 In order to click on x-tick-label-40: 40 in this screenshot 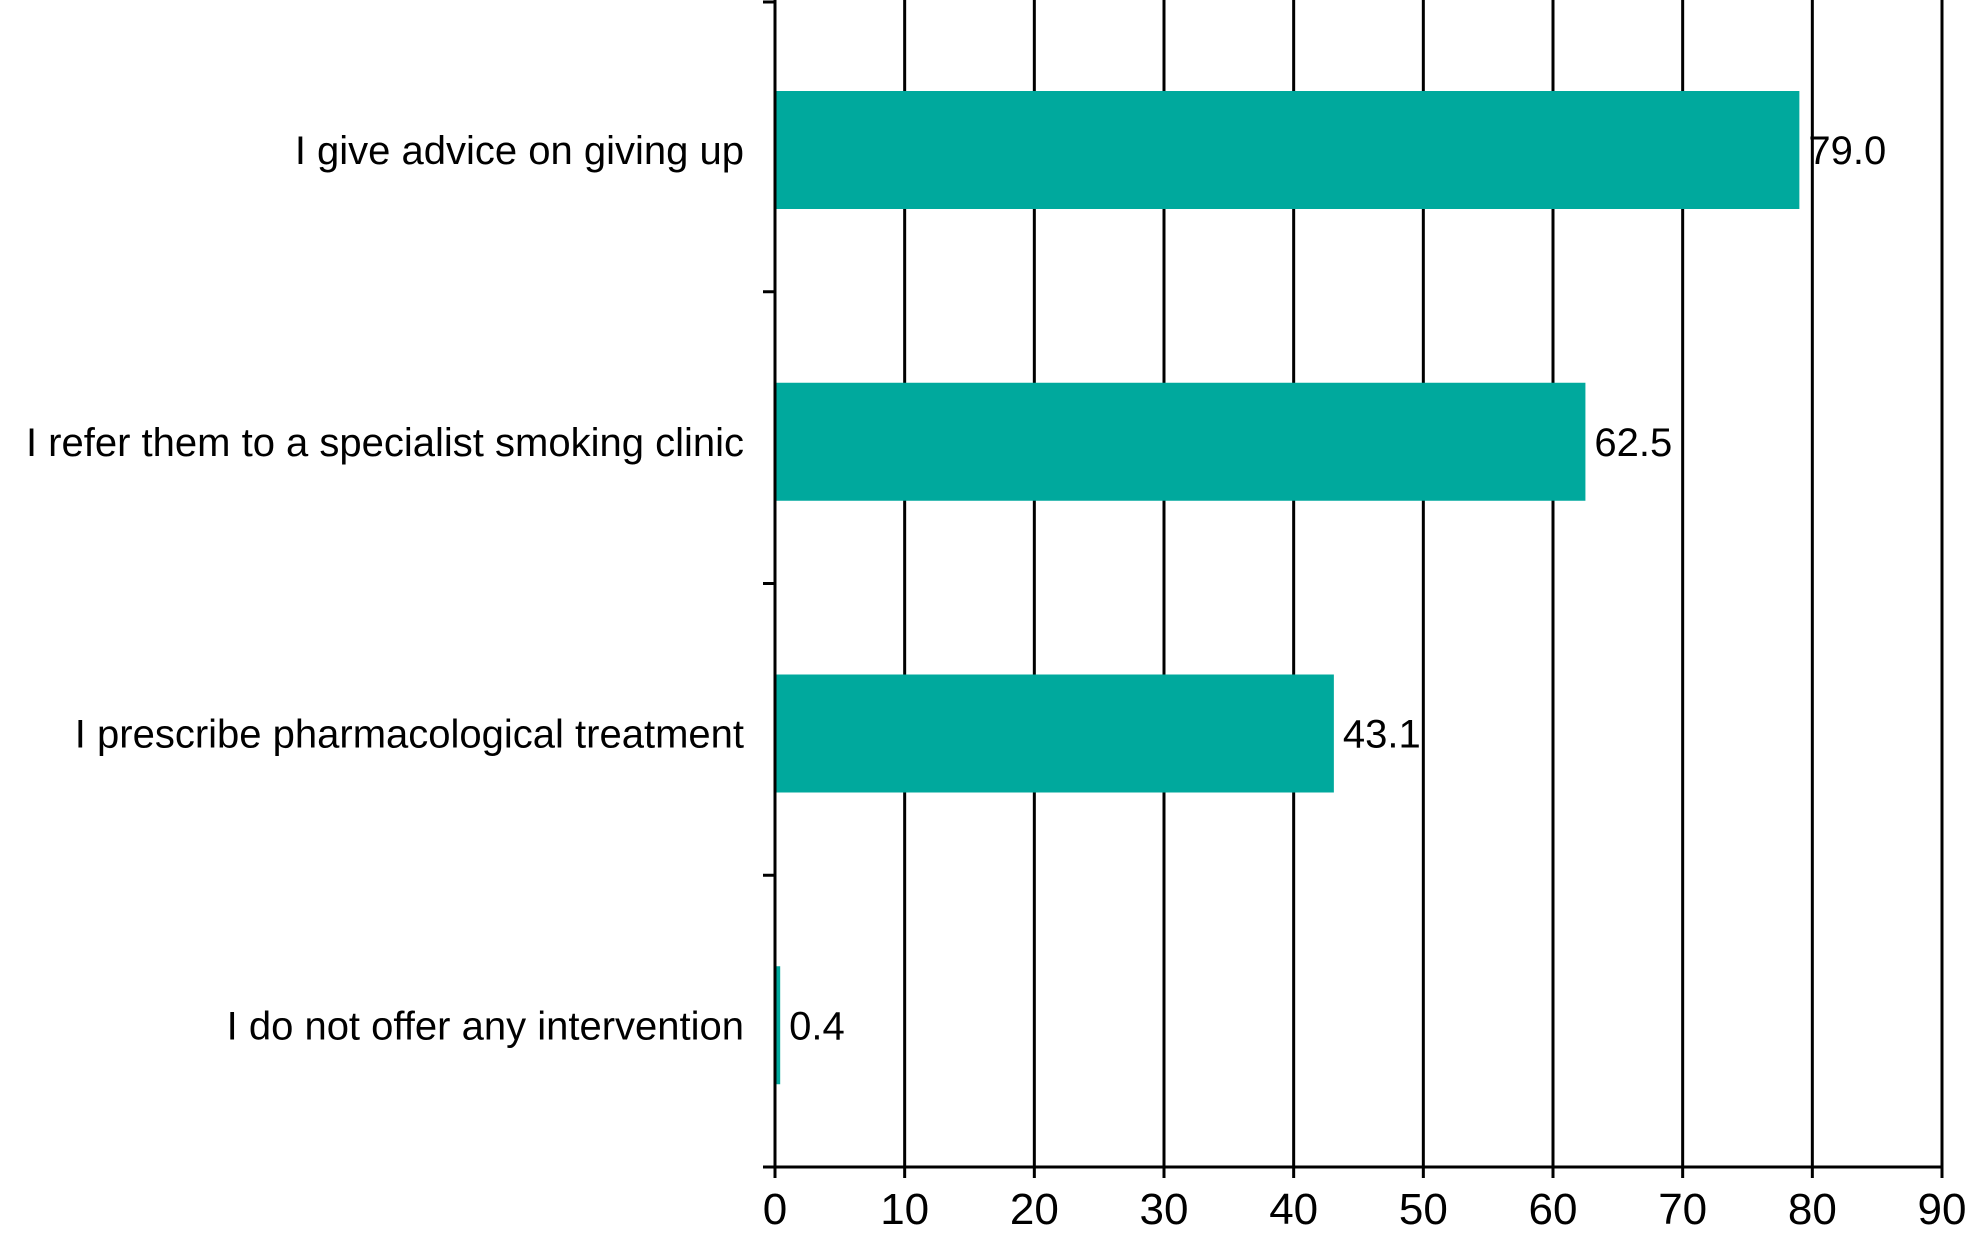, I will do `click(1293, 1209)`.